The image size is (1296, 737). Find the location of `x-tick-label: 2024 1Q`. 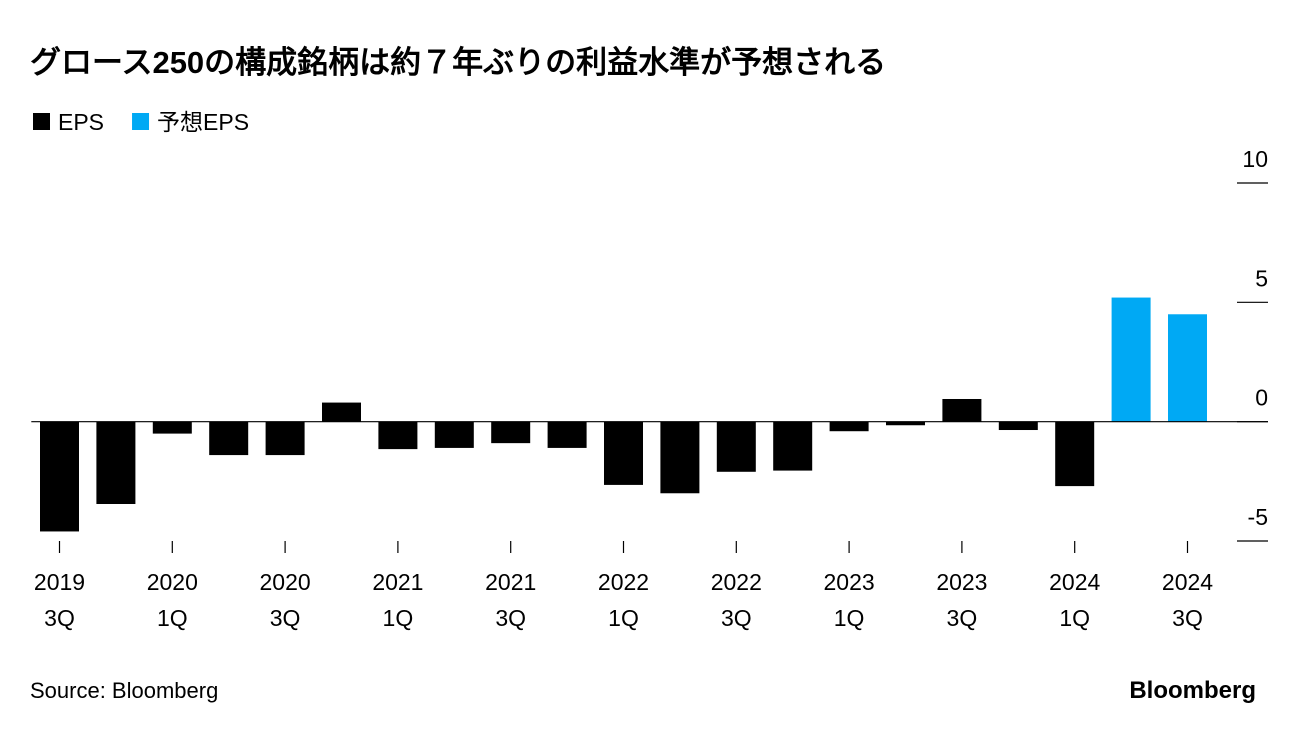

x-tick-label: 2024 1Q is located at coordinates (1074, 600).